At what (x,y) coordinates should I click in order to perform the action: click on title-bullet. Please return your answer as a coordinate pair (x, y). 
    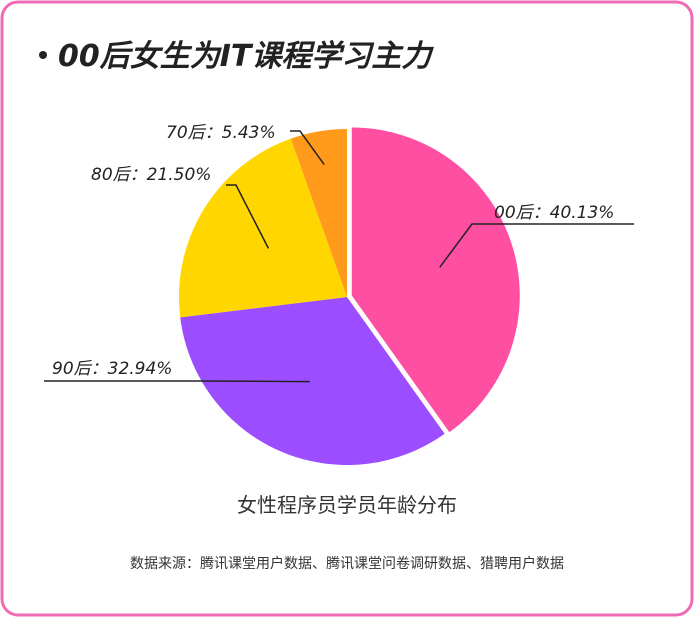
    Looking at the image, I should click on (43, 55).